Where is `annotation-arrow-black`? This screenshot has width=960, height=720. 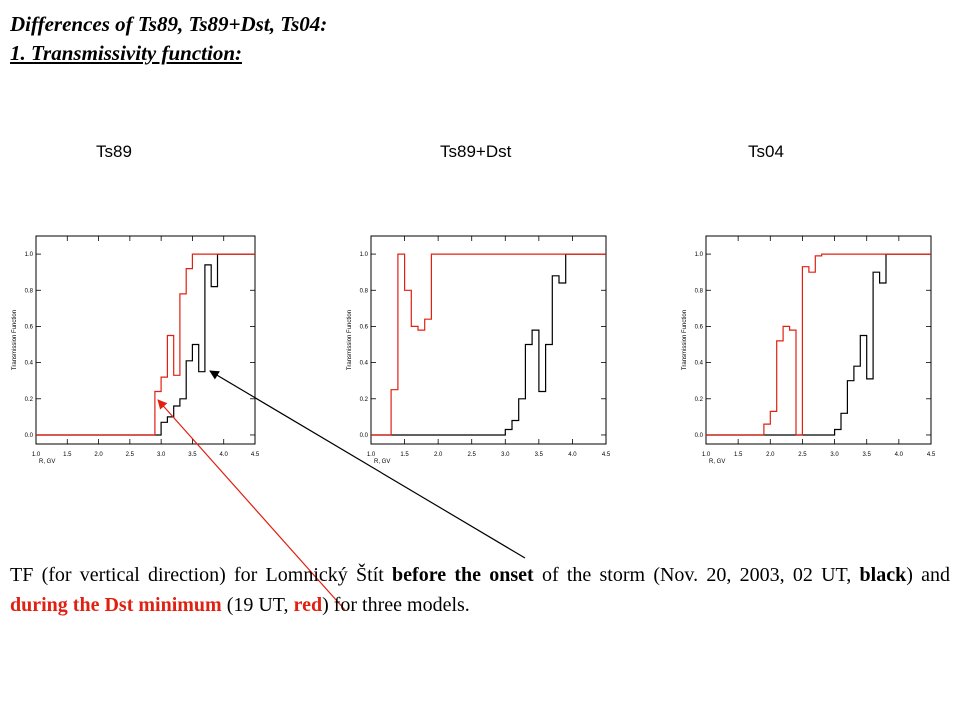 annotation-arrow-black is located at coordinates (367, 464).